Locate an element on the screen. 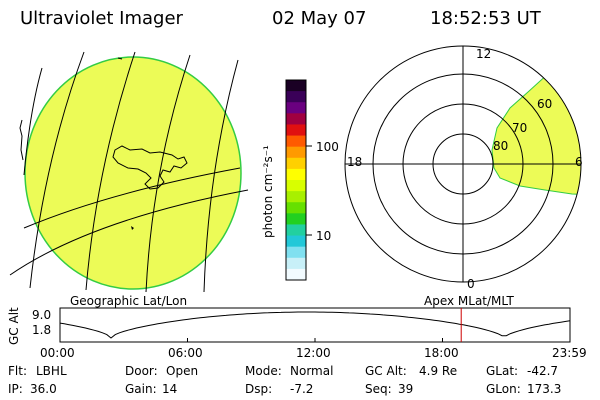 This screenshot has width=600, height=400. coastline is located at coordinates (150, 187).